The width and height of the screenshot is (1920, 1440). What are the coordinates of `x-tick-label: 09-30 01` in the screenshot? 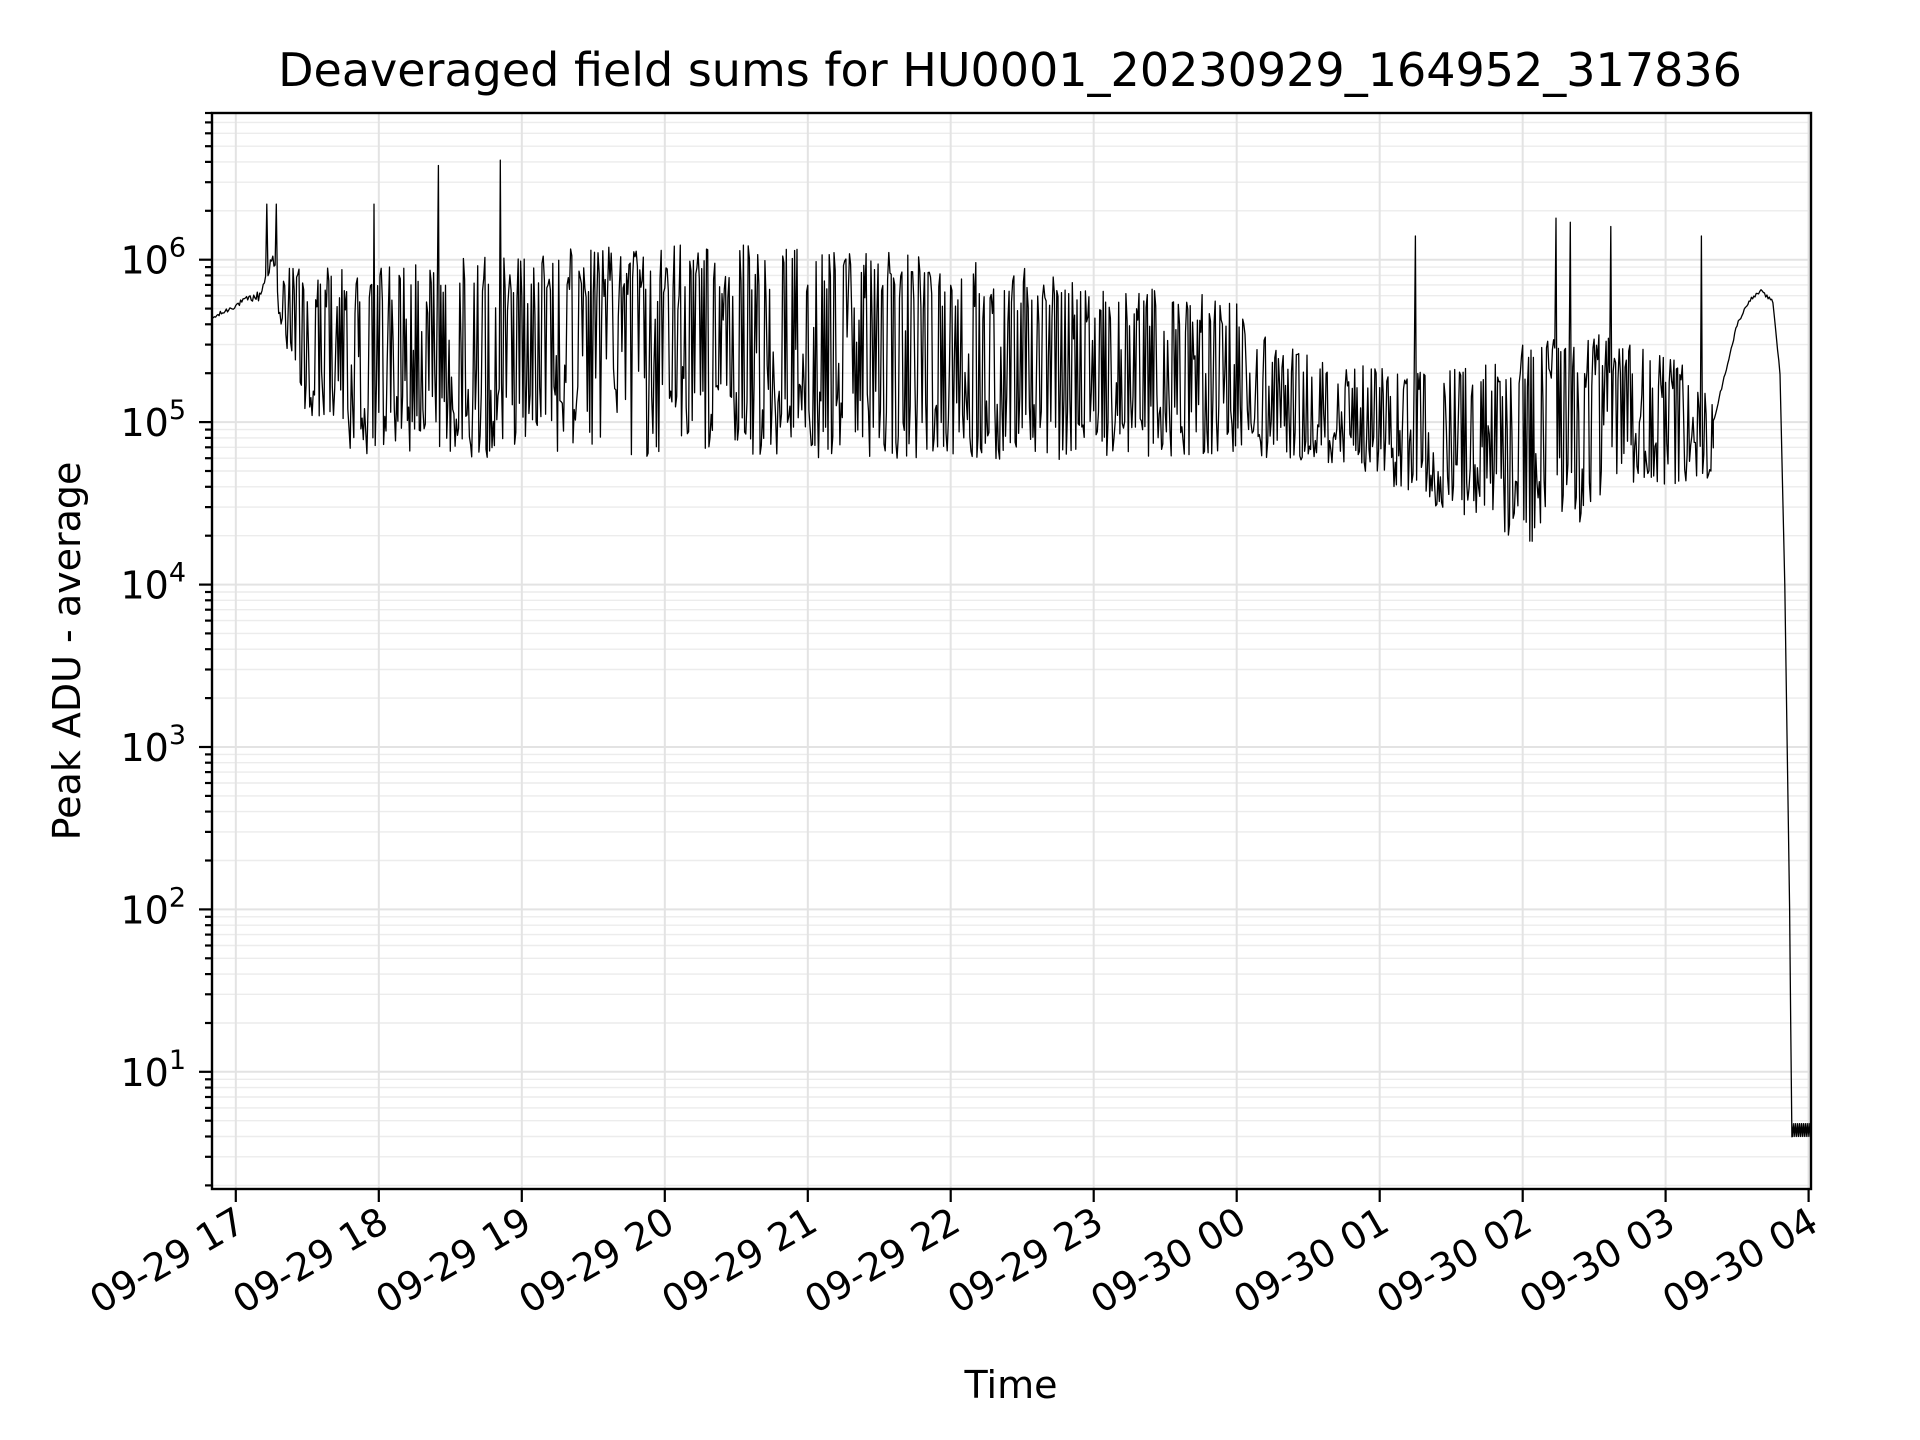 It's located at (1311, 1261).